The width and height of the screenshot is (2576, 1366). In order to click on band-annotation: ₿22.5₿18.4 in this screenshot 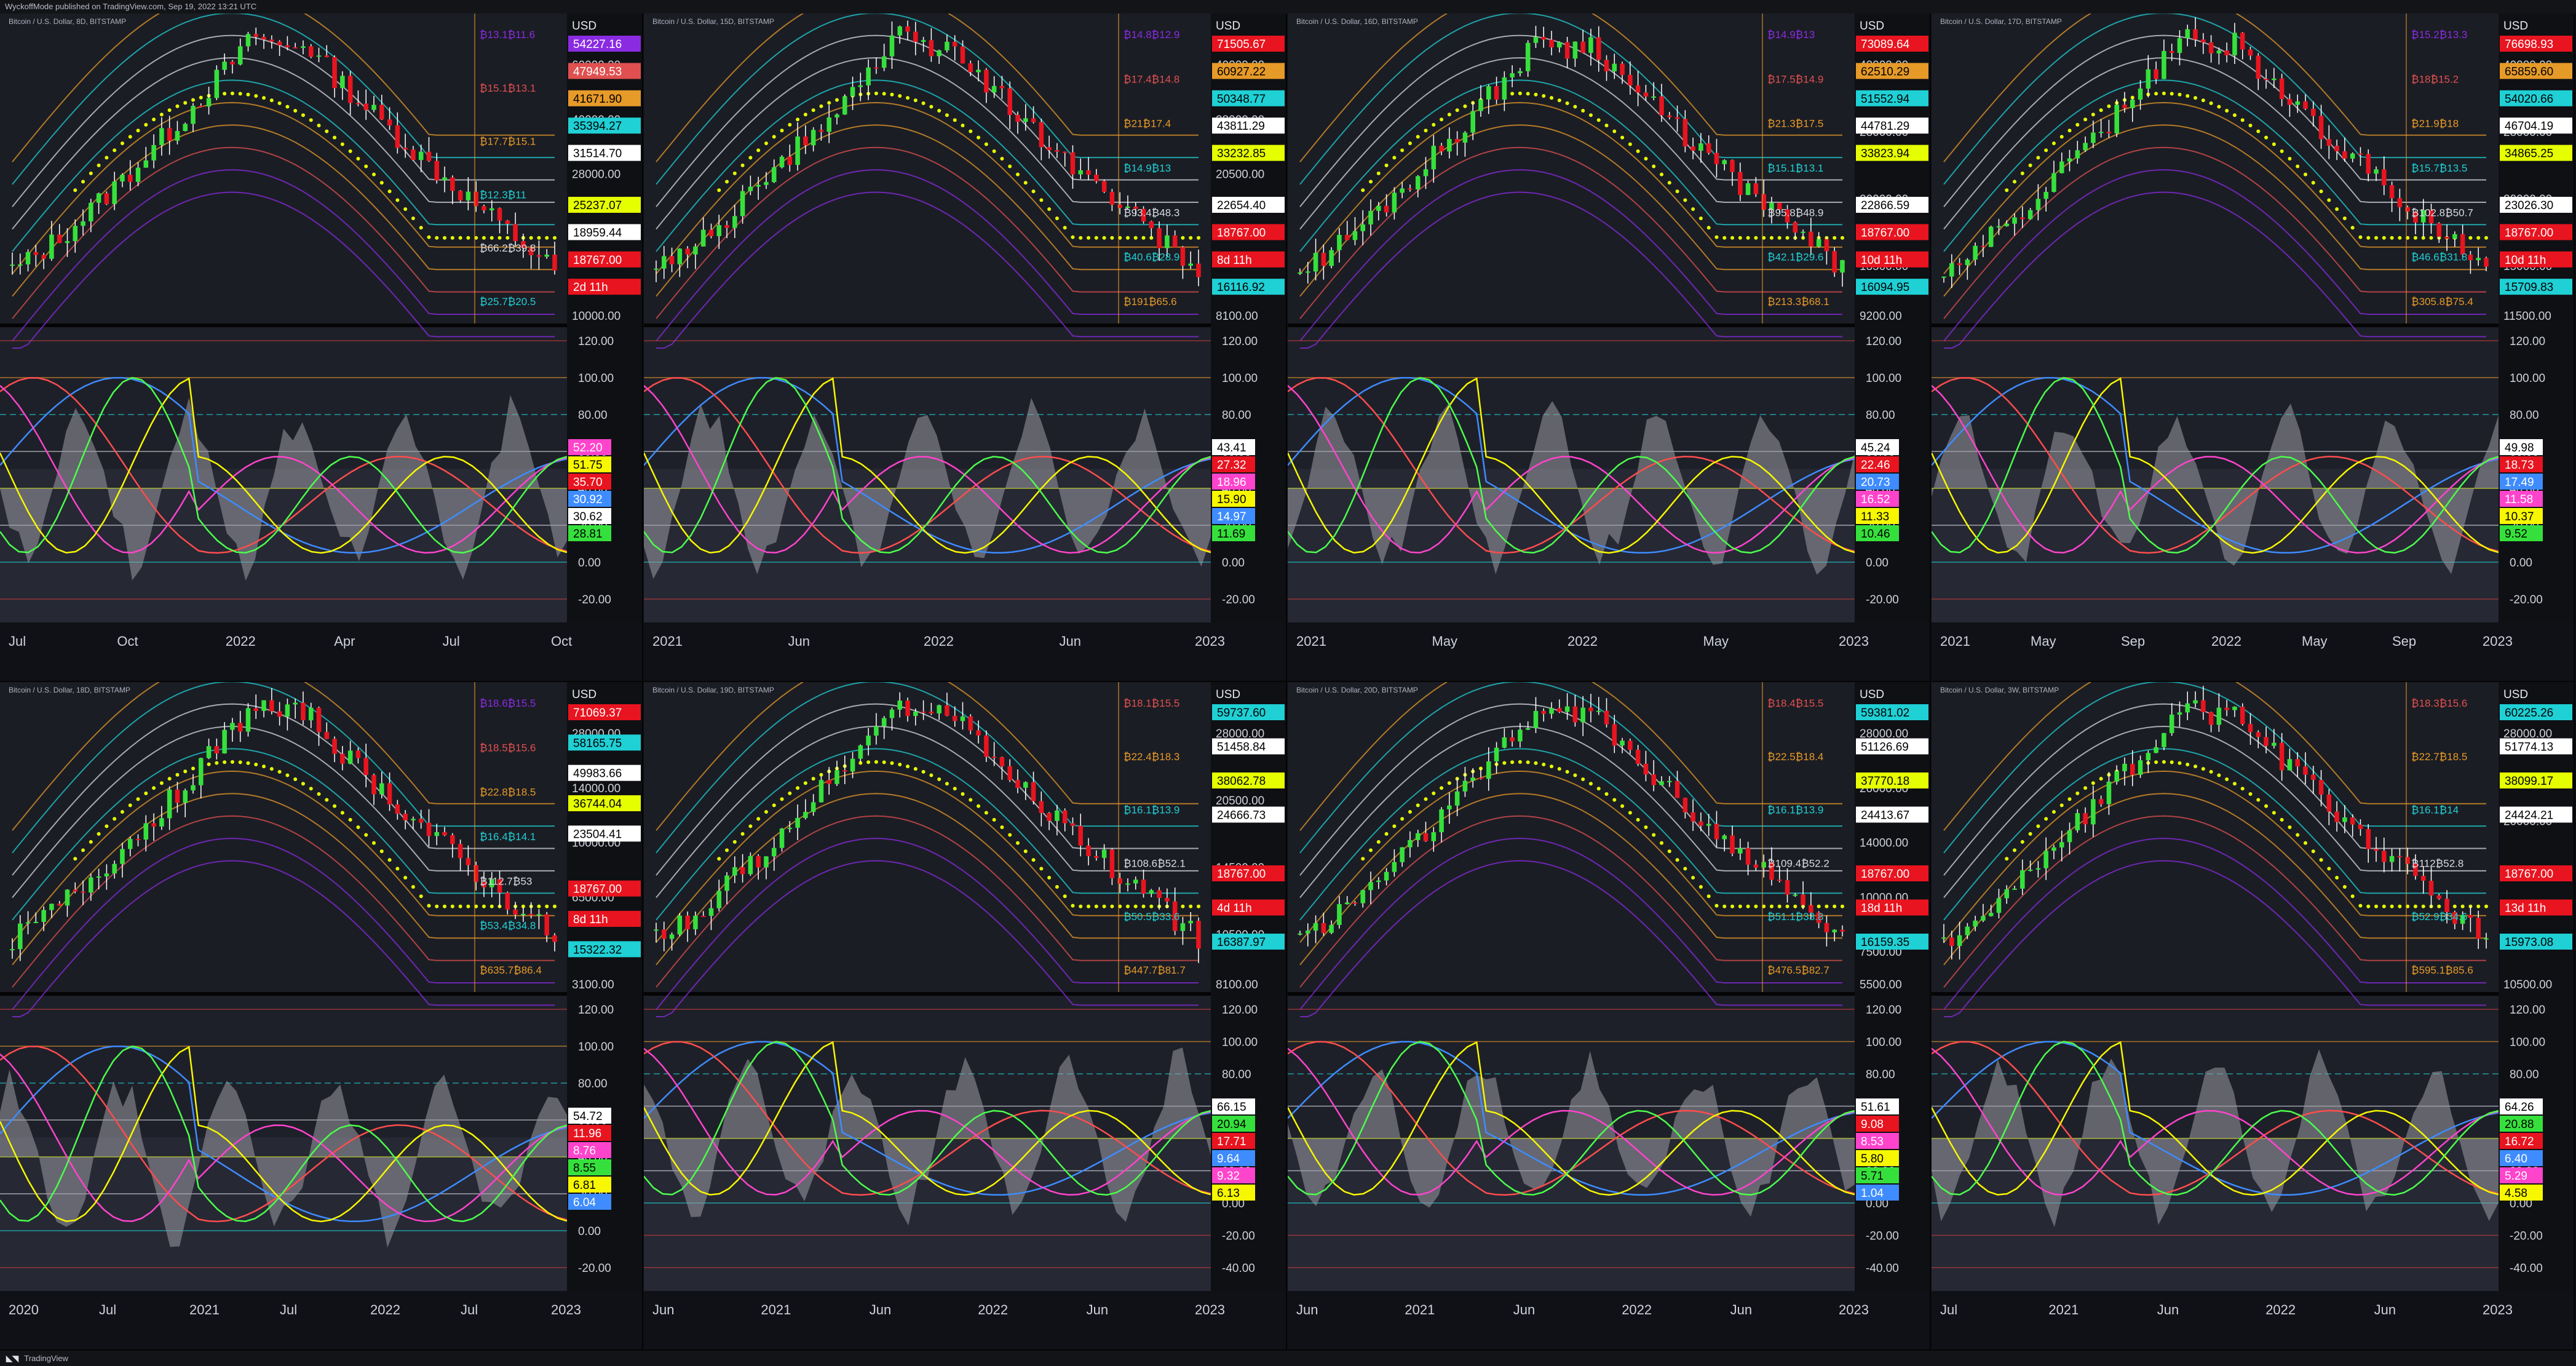, I will do `click(1795, 757)`.